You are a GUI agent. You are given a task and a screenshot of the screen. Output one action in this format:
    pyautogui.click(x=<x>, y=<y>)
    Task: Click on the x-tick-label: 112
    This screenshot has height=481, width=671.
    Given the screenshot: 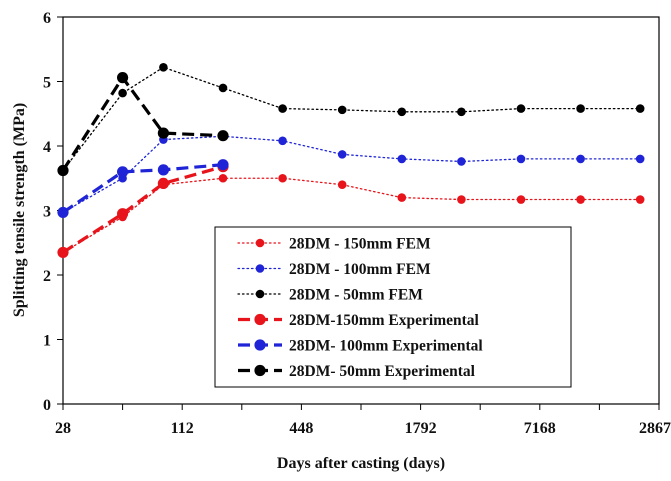 What is the action you would take?
    pyautogui.click(x=182, y=428)
    